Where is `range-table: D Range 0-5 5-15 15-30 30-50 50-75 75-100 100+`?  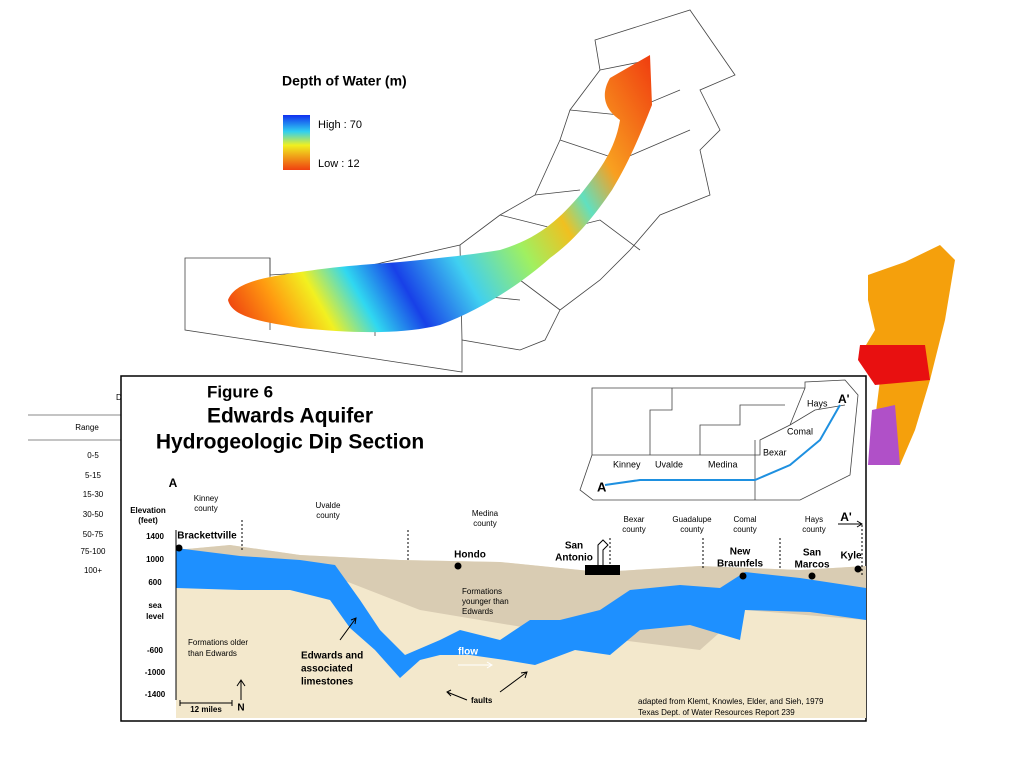 range-table: D Range 0-5 5-15 15-30 30-50 50-75 75-100 100+ is located at coordinates (75, 484).